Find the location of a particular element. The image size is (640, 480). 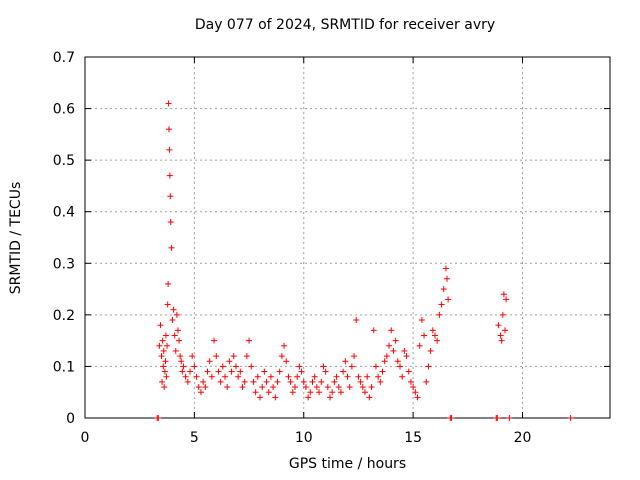

x-tick-label: 0 is located at coordinates (85, 438).